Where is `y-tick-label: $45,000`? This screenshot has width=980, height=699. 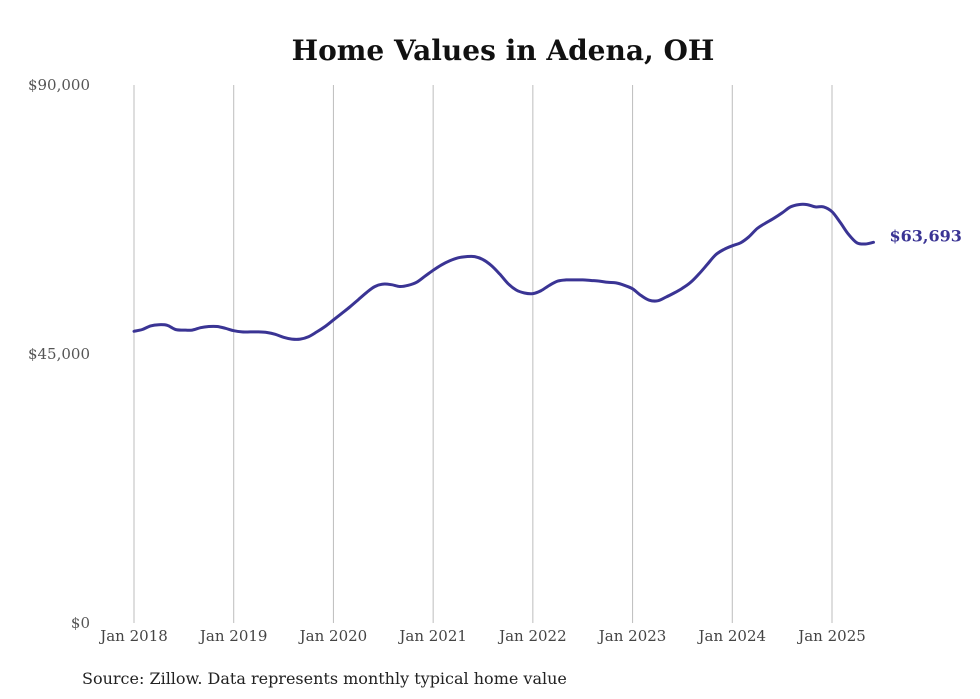 y-tick-label: $45,000 is located at coordinates (59, 354).